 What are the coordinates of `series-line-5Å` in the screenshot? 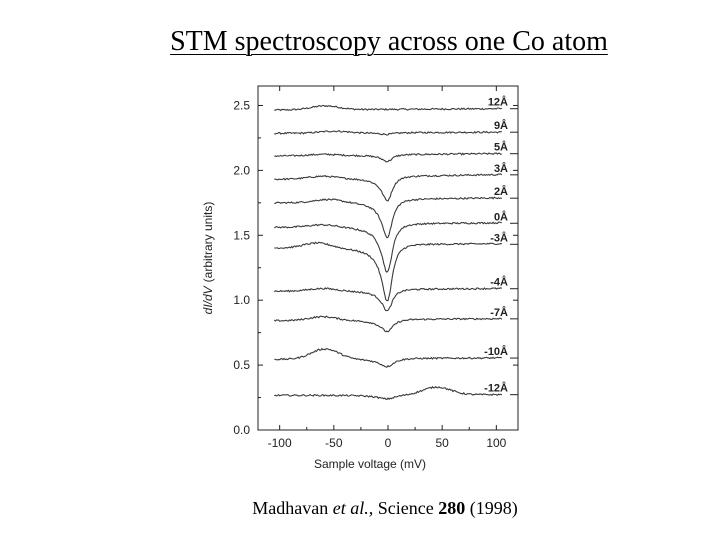 It's located at (388, 157).